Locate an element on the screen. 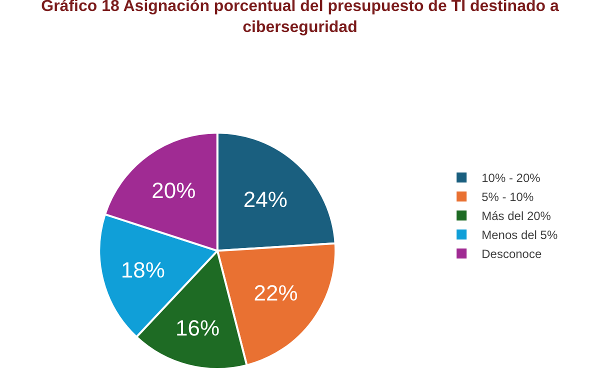 This screenshot has width=600, height=374. data-label: 16% is located at coordinates (198, 328).